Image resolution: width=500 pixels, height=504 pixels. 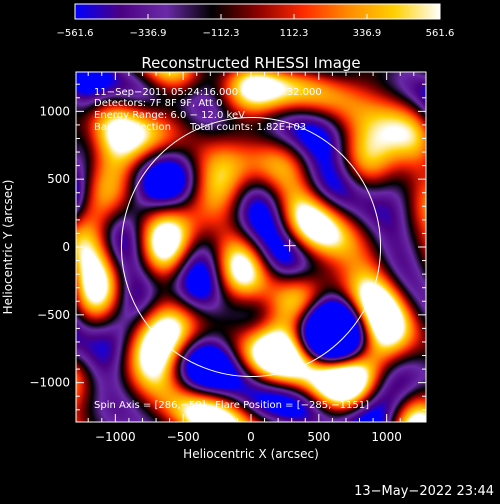 What do you see at coordinates (440, 33) in the screenshot?
I see `colorbar-tick-label: 561.6` at bounding box center [440, 33].